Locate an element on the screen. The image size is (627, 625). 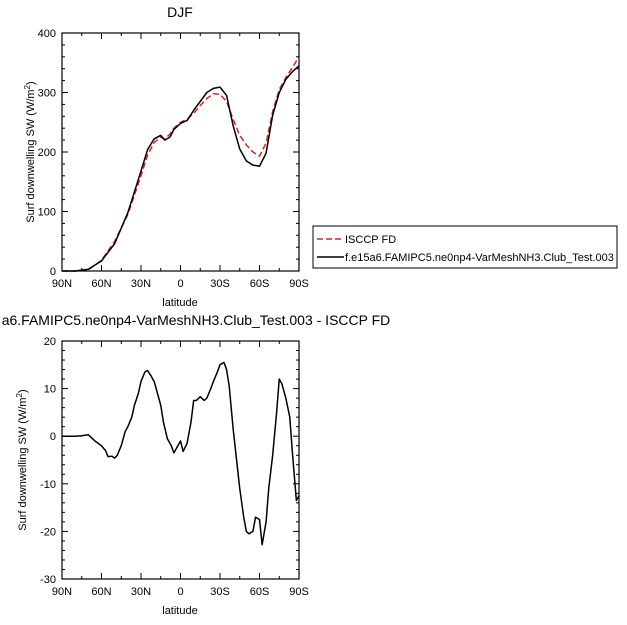
y-tick-label: 20 is located at coordinates (50, 342).